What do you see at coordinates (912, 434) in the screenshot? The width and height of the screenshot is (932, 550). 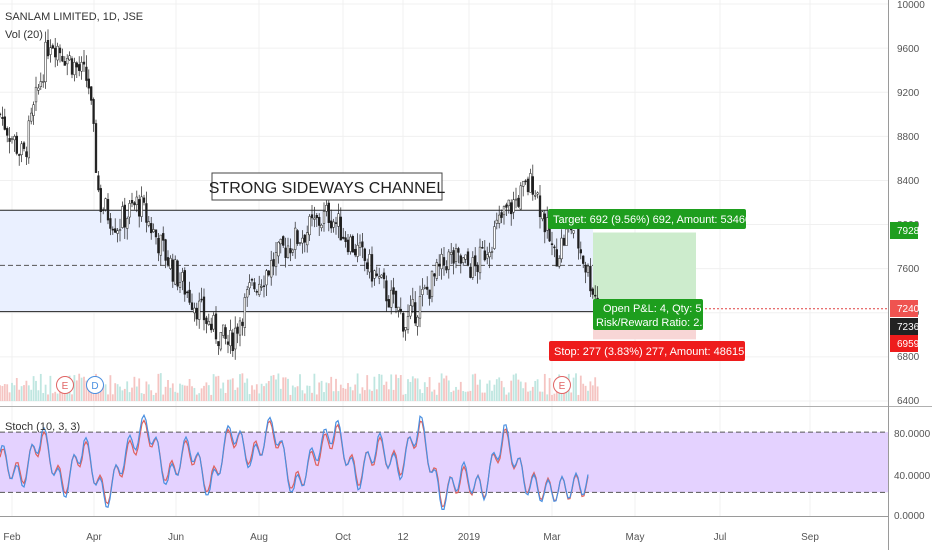 I see `stoch-tick: 80.0000` at bounding box center [912, 434].